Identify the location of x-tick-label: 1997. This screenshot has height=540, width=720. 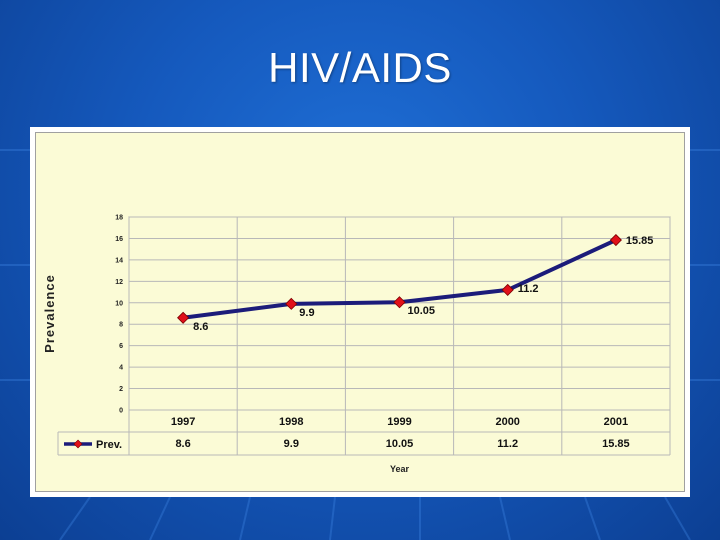
(183, 422).